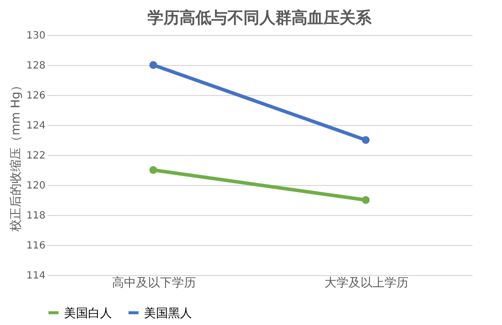 The width and height of the screenshot is (502, 325). What do you see at coordinates (36, 66) in the screenshot?
I see `y-tick-label: 128` at bounding box center [36, 66].